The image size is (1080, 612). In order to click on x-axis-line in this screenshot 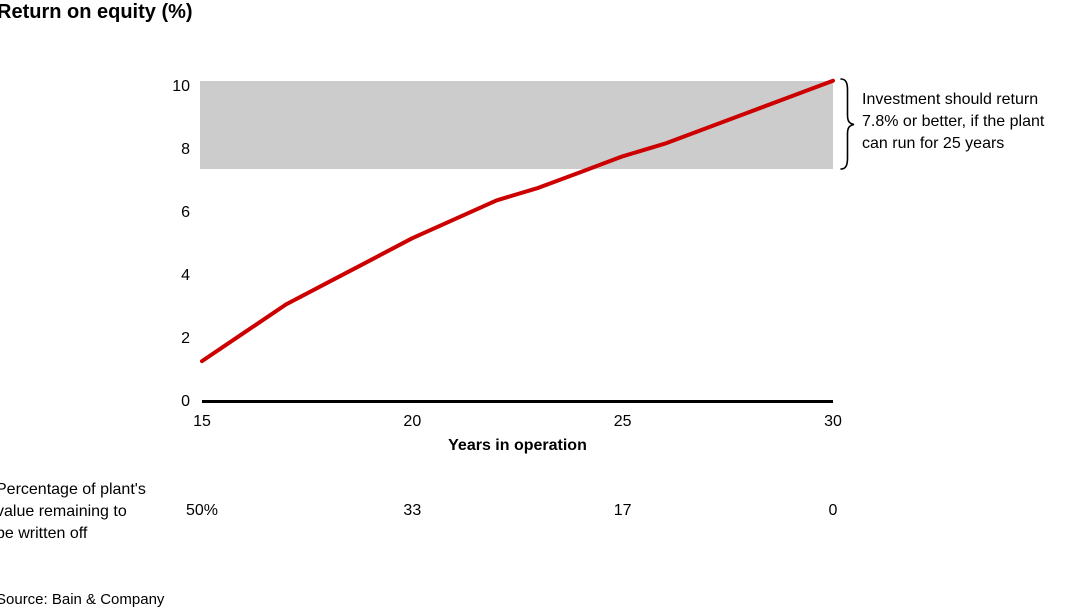, I will do `click(517, 401)`.